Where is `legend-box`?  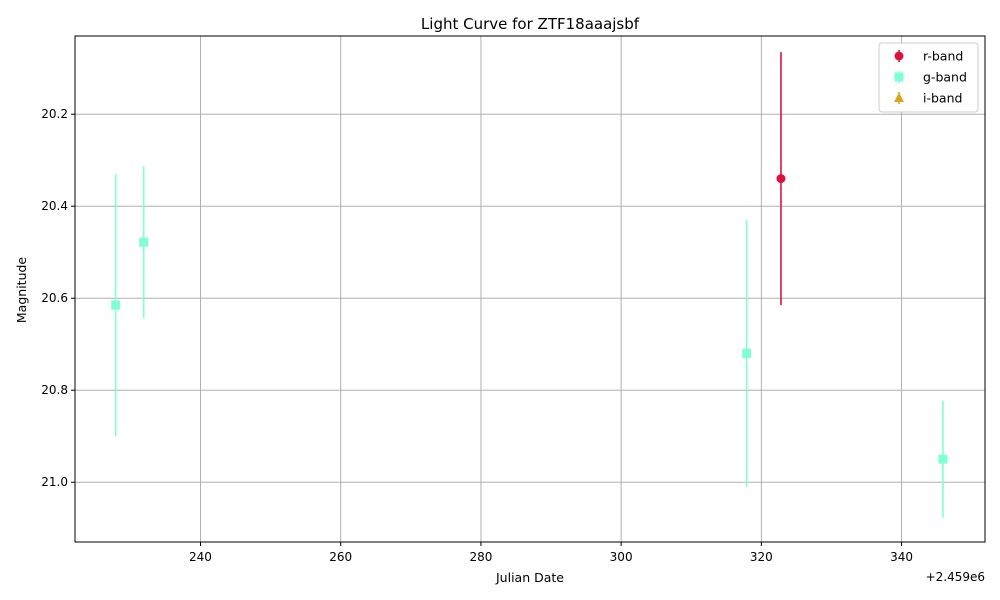 legend-box is located at coordinates (928, 77).